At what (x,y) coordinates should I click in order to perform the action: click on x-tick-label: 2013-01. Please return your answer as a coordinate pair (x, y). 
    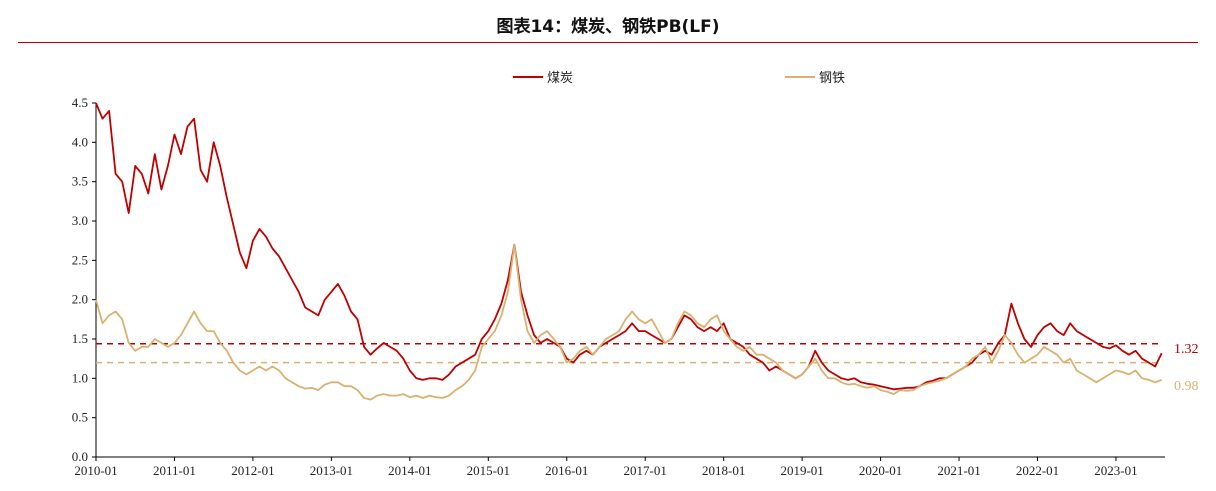
    Looking at the image, I should click on (331, 470).